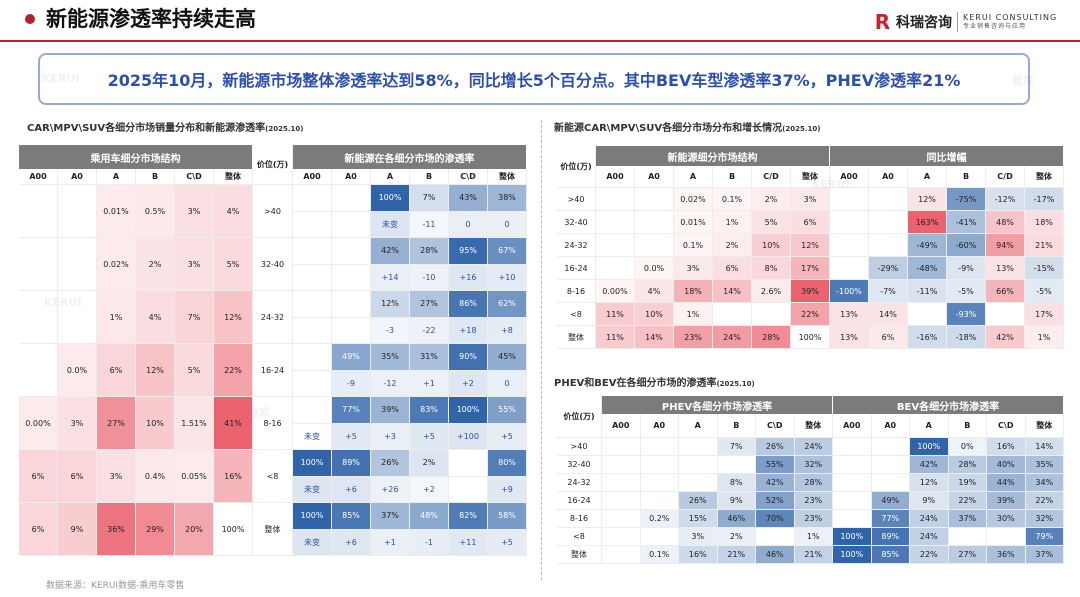 Image resolution: width=1080 pixels, height=597 pixels. What do you see at coordinates (849, 199) in the screenshot?
I see `yoy-growth-cell` at bounding box center [849, 199].